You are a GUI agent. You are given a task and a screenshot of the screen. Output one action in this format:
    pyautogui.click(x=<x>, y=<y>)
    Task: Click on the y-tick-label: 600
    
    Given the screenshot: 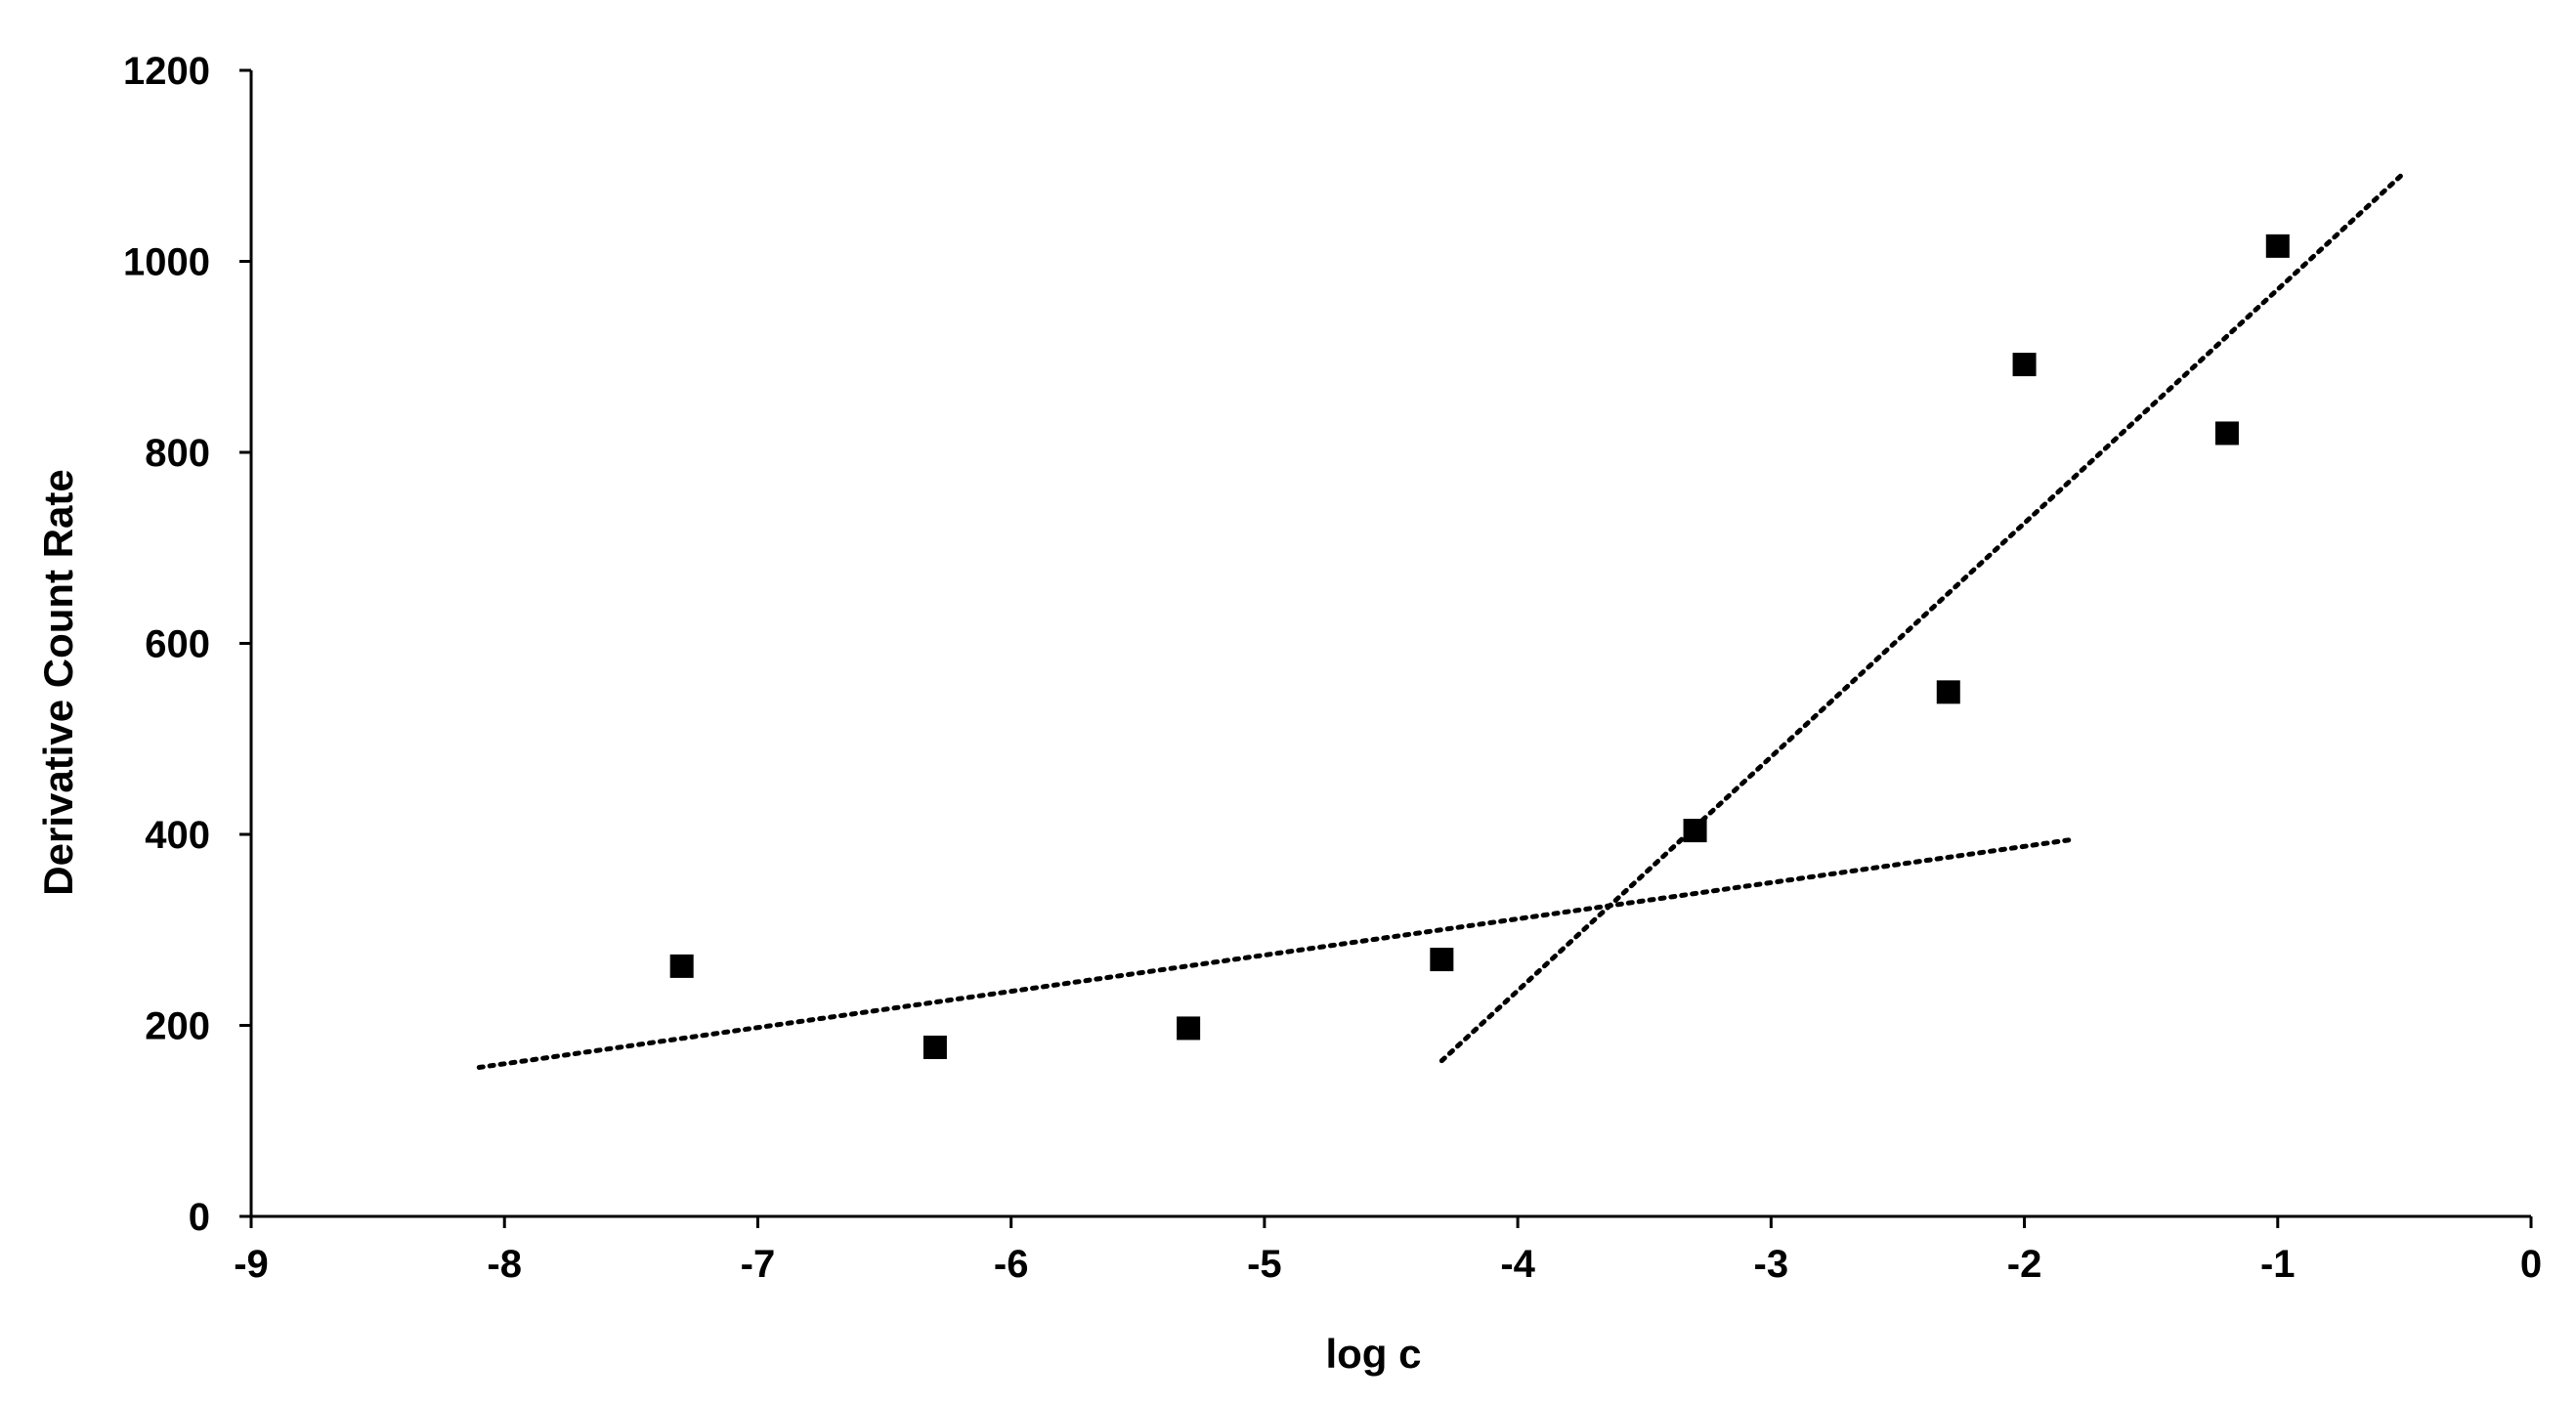 What is the action you would take?
    pyautogui.click(x=178, y=644)
    